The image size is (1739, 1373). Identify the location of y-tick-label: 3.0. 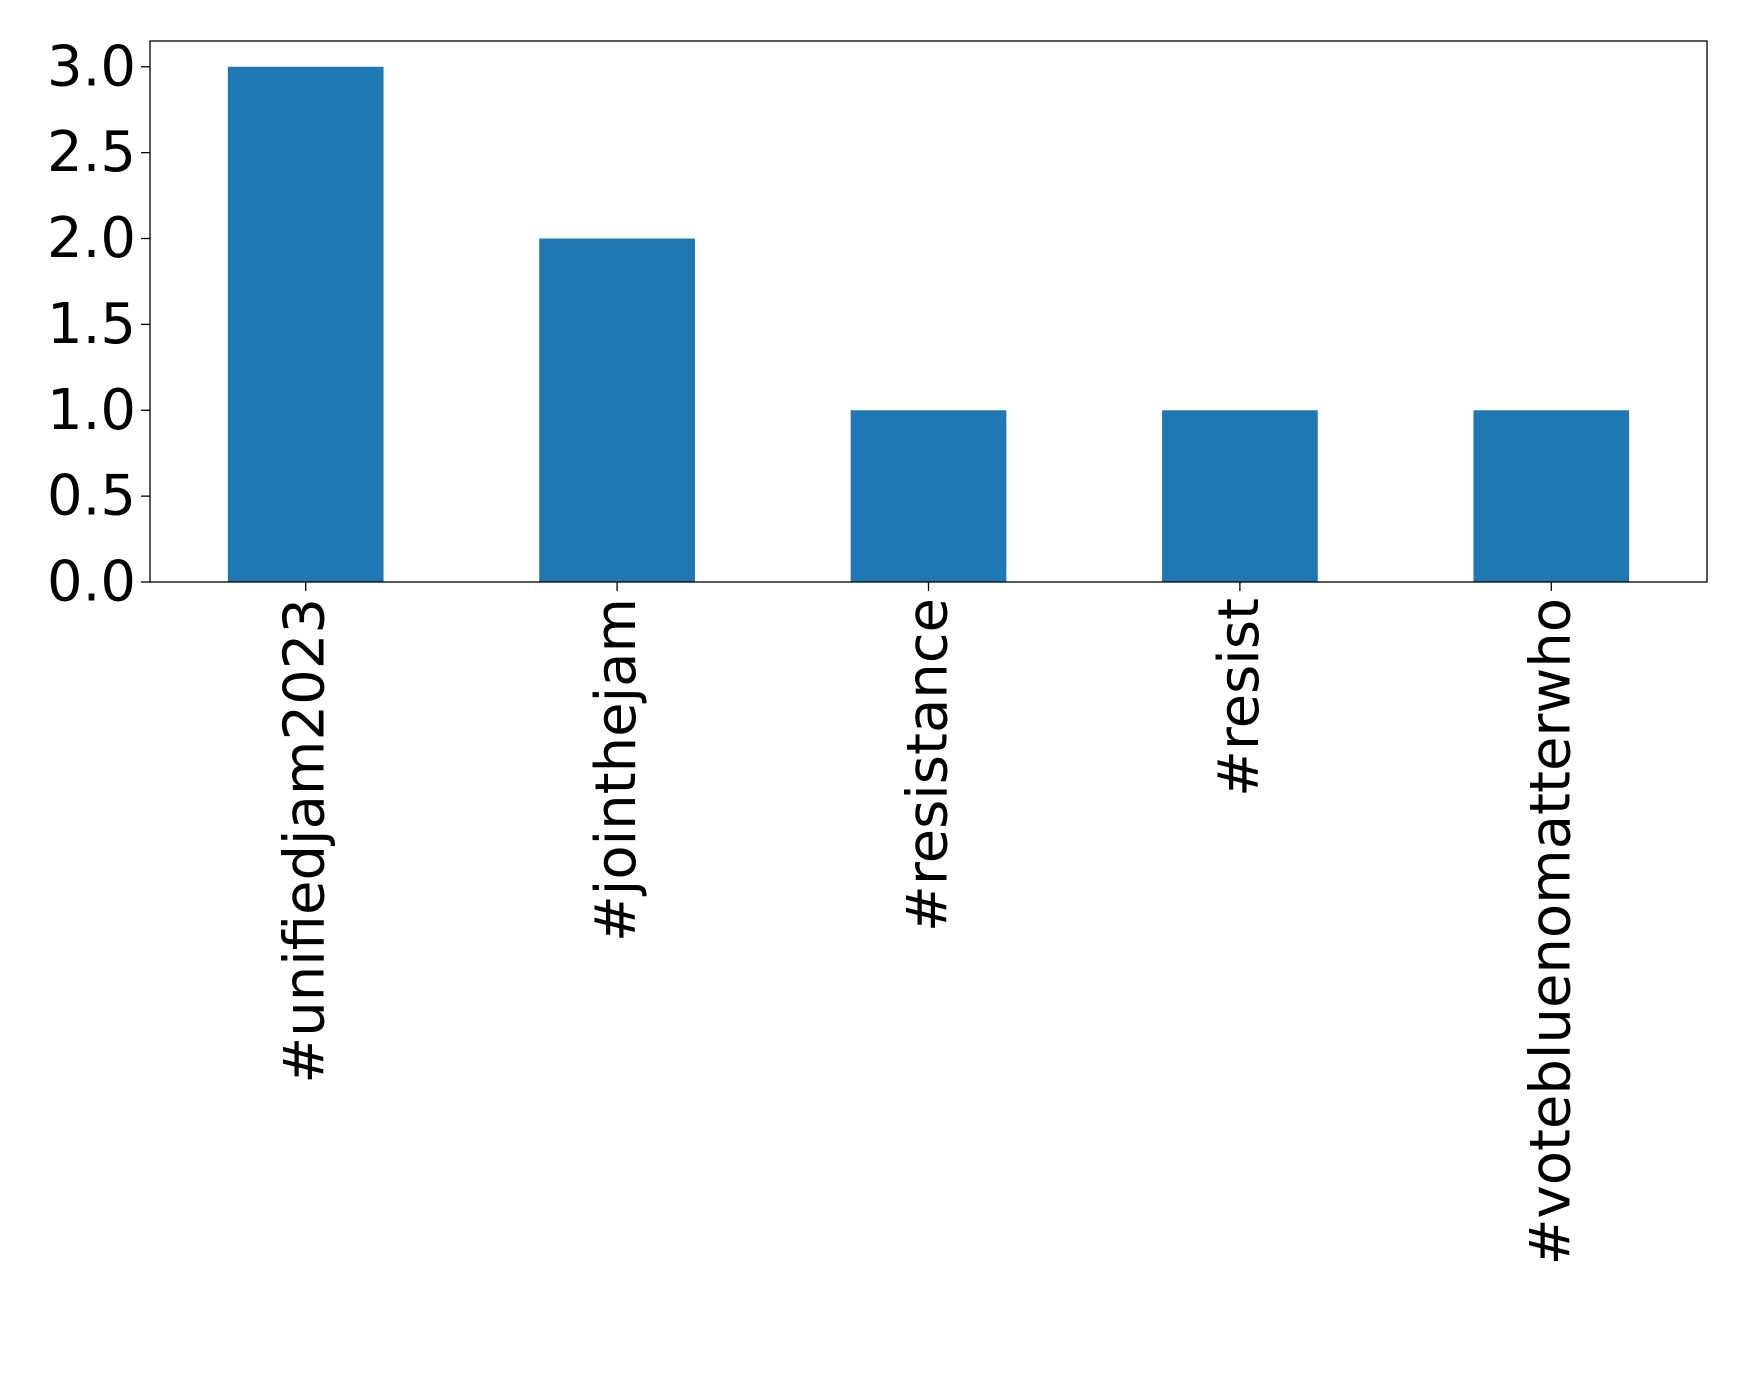
(91, 66).